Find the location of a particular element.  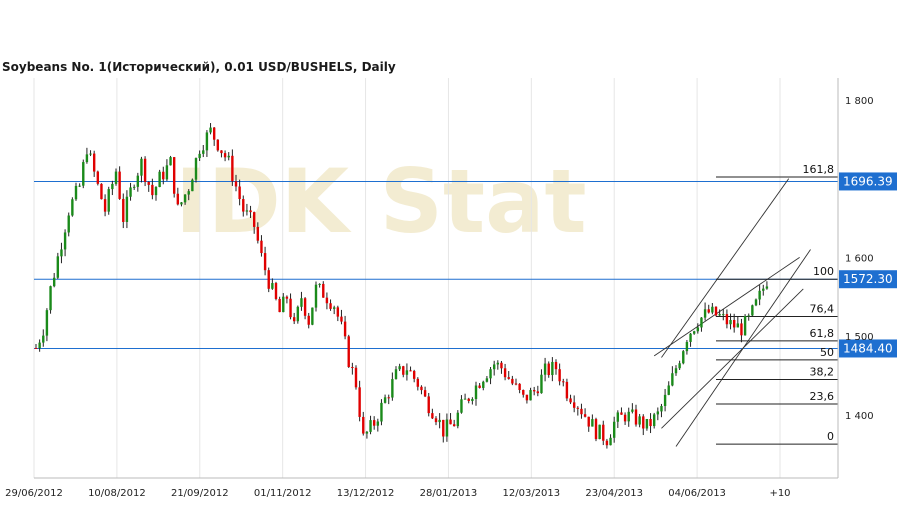

fib-label: 76,4 is located at coordinates (822, 308).